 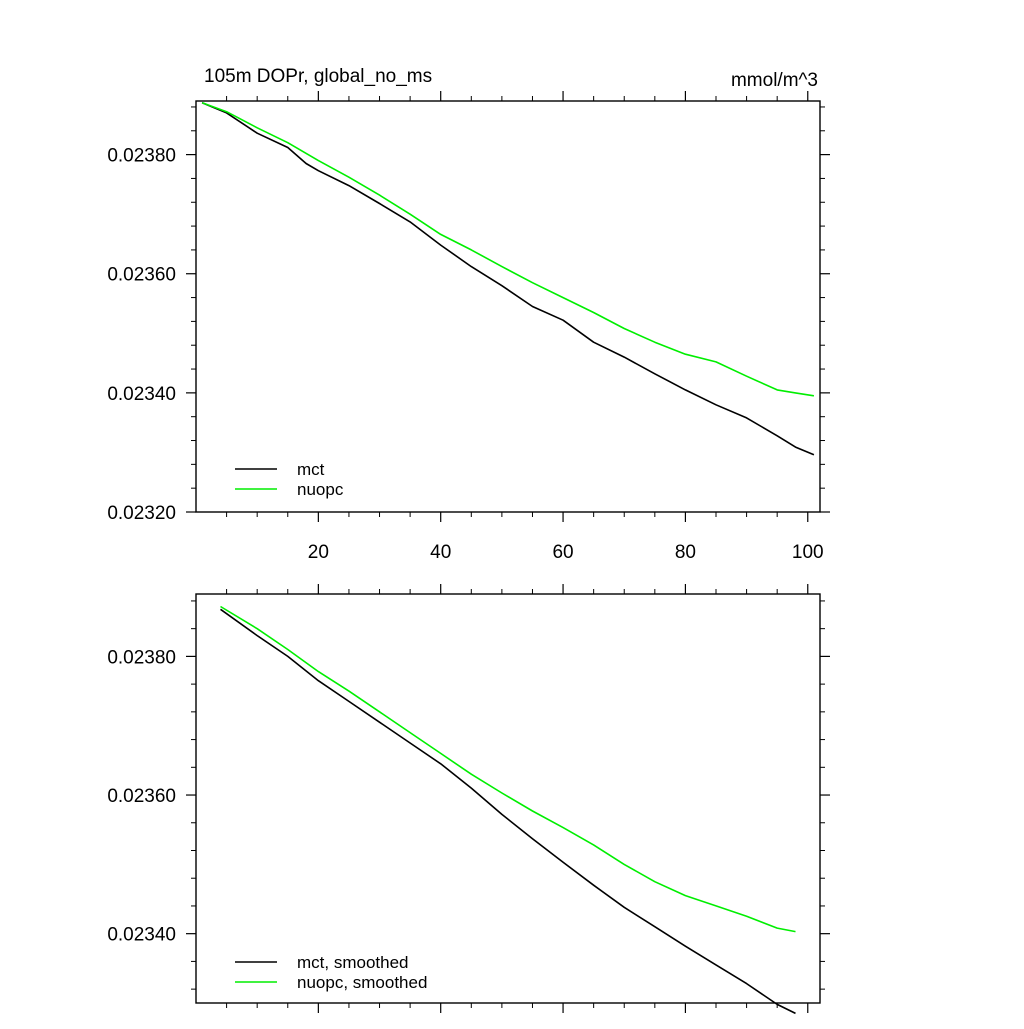 What do you see at coordinates (440, 552) in the screenshot?
I see `x-tick-label: 40` at bounding box center [440, 552].